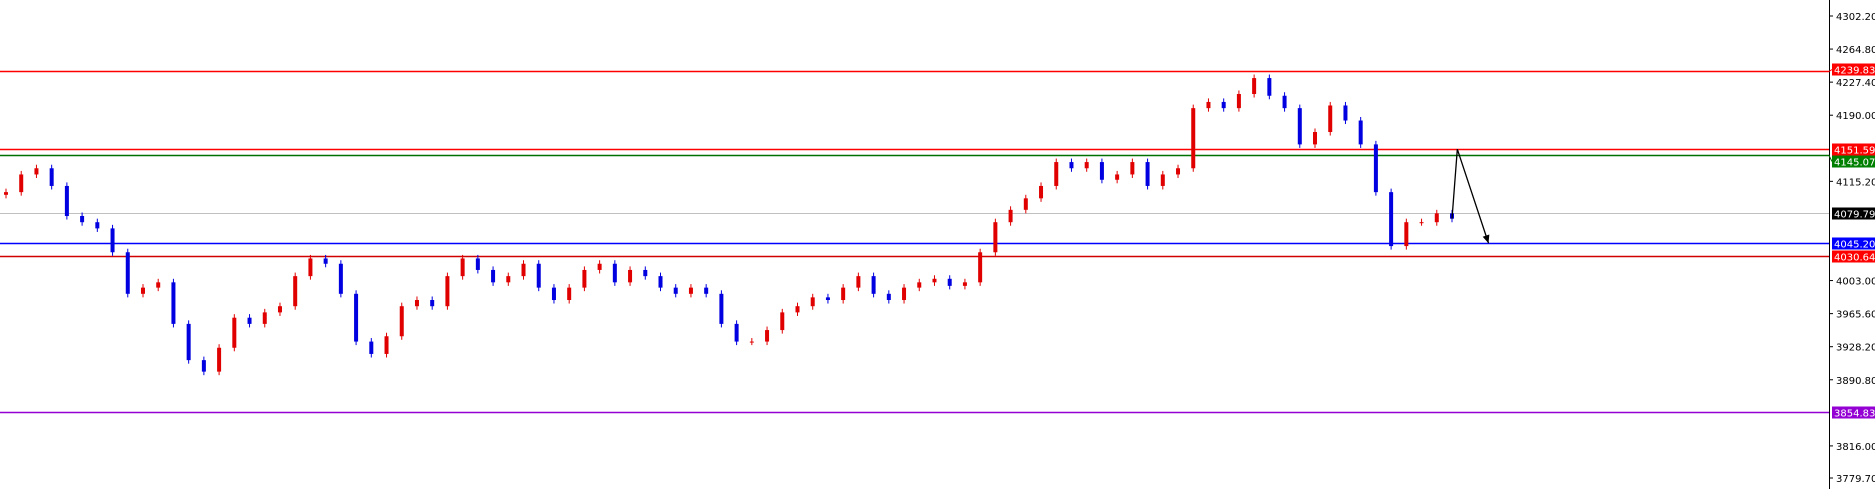 Image resolution: width=1875 pixels, height=489 pixels. I want to click on tick-label: 4302.20, so click(1855, 17).